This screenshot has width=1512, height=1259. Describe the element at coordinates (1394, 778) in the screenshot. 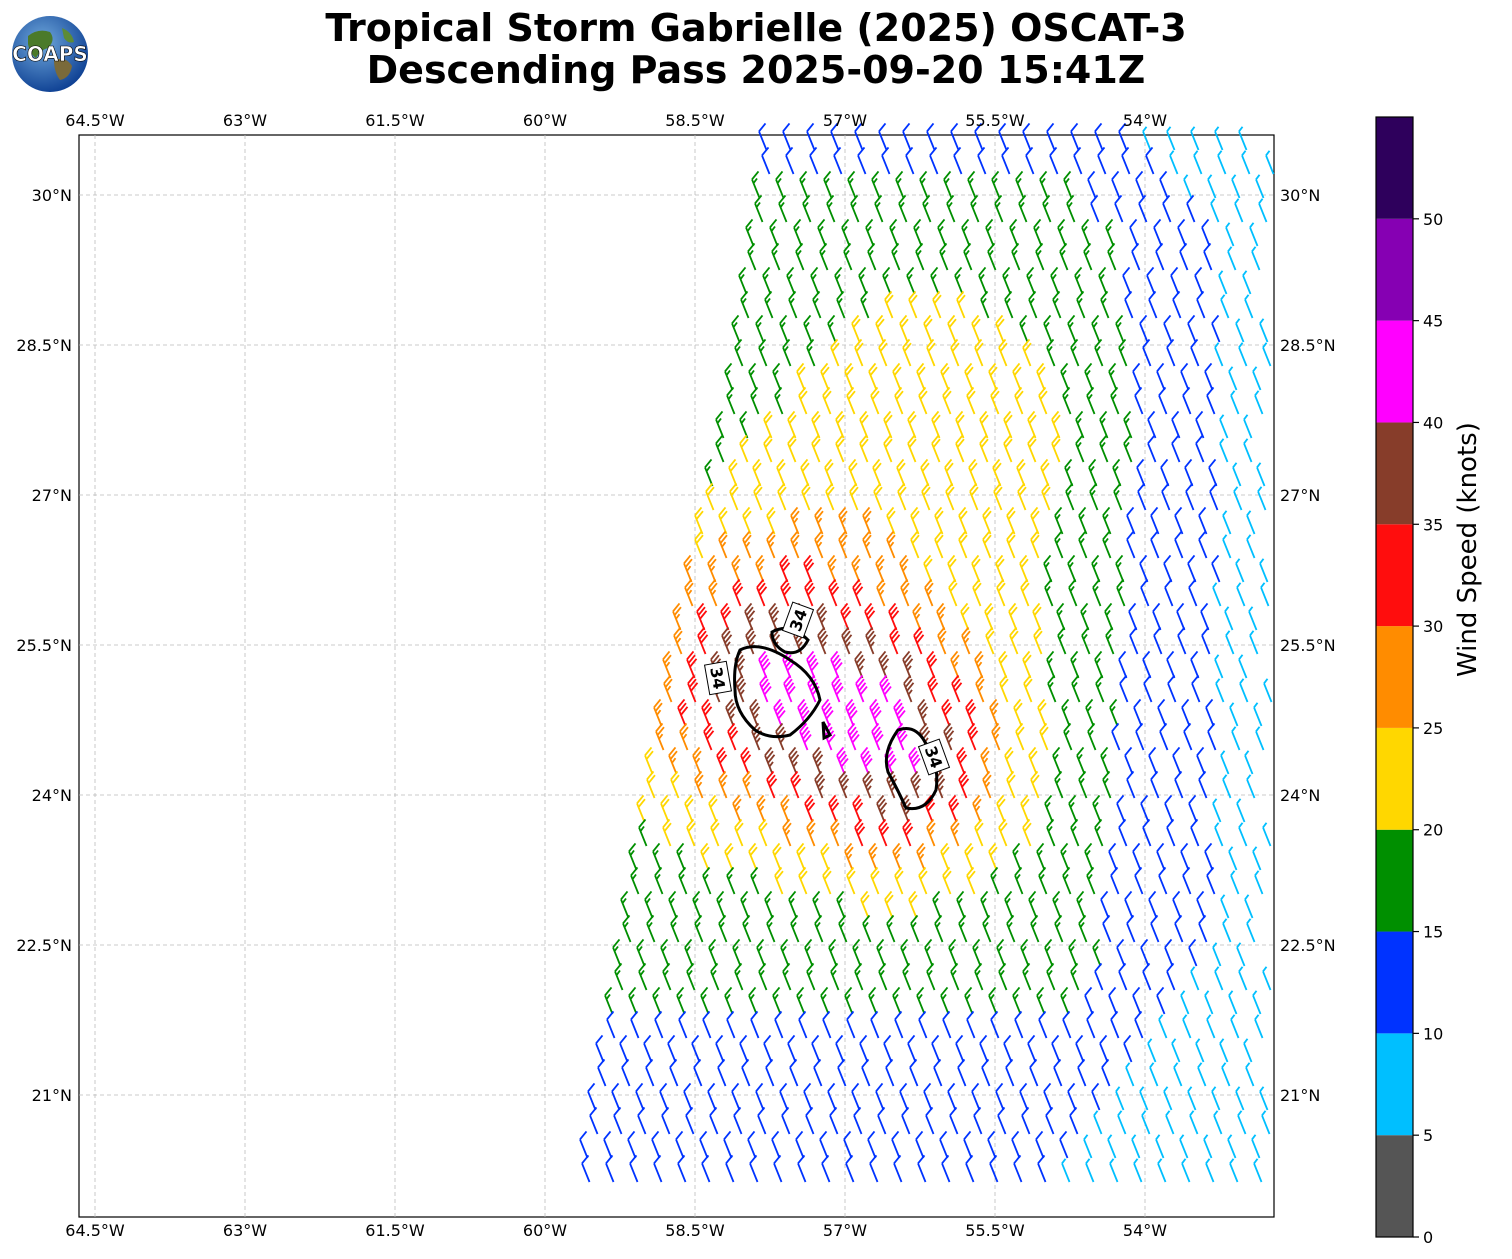

I see `colorbar-bin` at that location.